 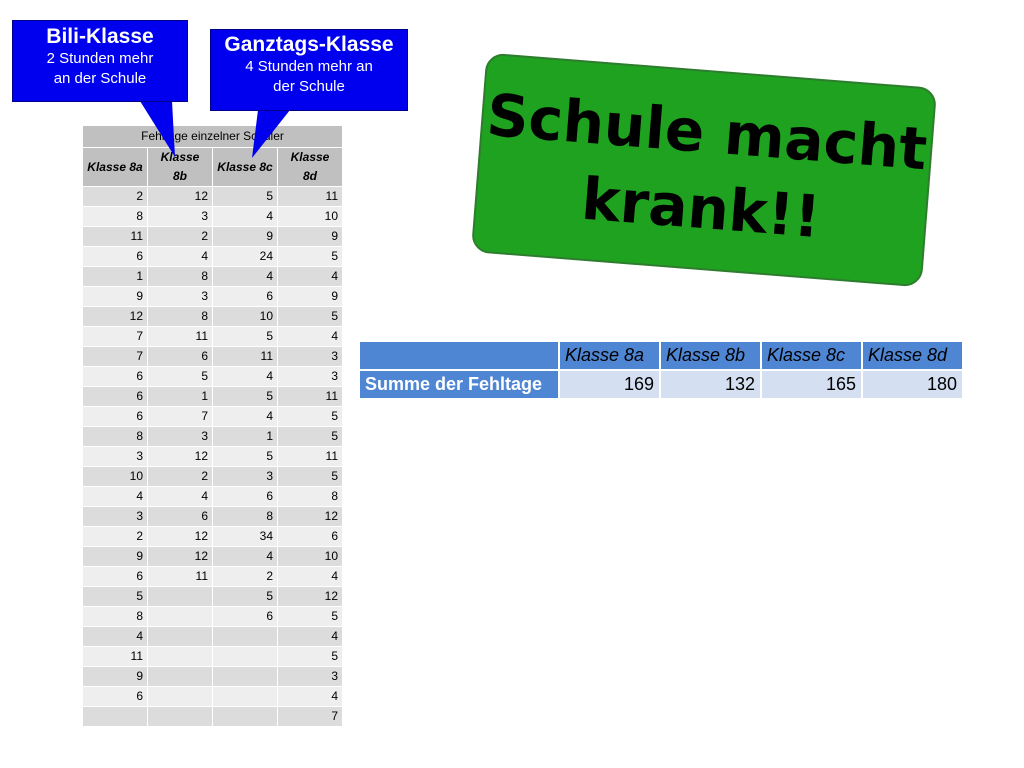 What do you see at coordinates (710, 384) in the screenshot?
I see `summary-value-8b: 132` at bounding box center [710, 384].